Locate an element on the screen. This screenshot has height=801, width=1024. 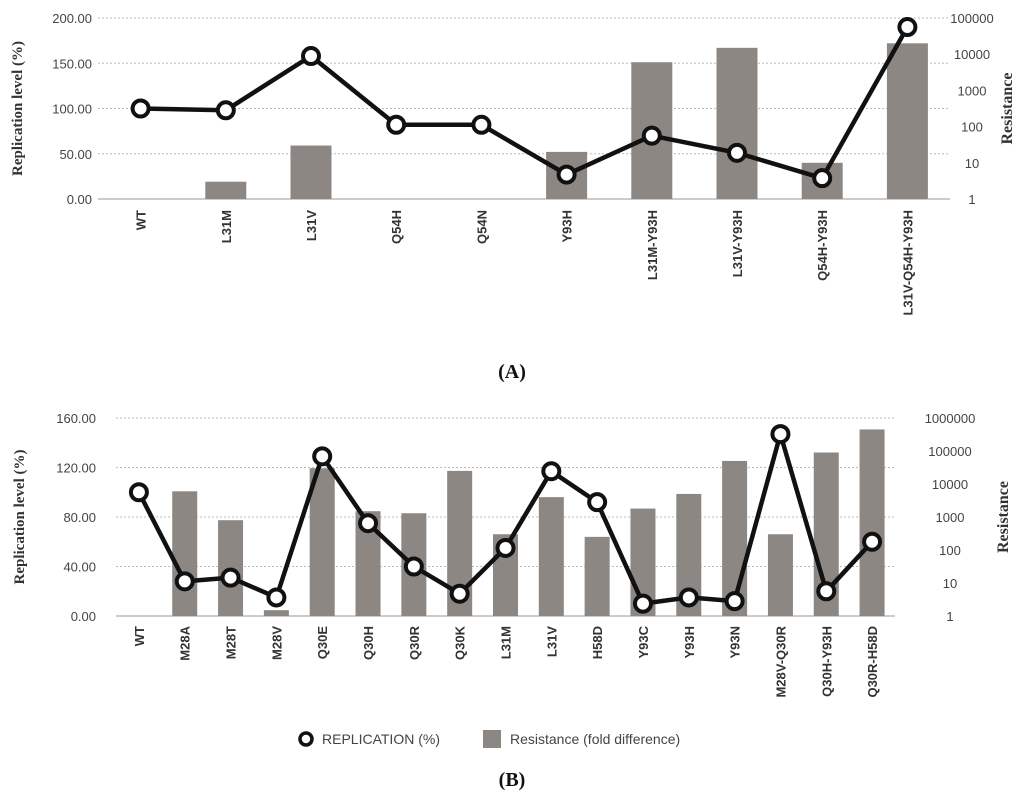
category-label: Q54H is located at coordinates (396, 227).